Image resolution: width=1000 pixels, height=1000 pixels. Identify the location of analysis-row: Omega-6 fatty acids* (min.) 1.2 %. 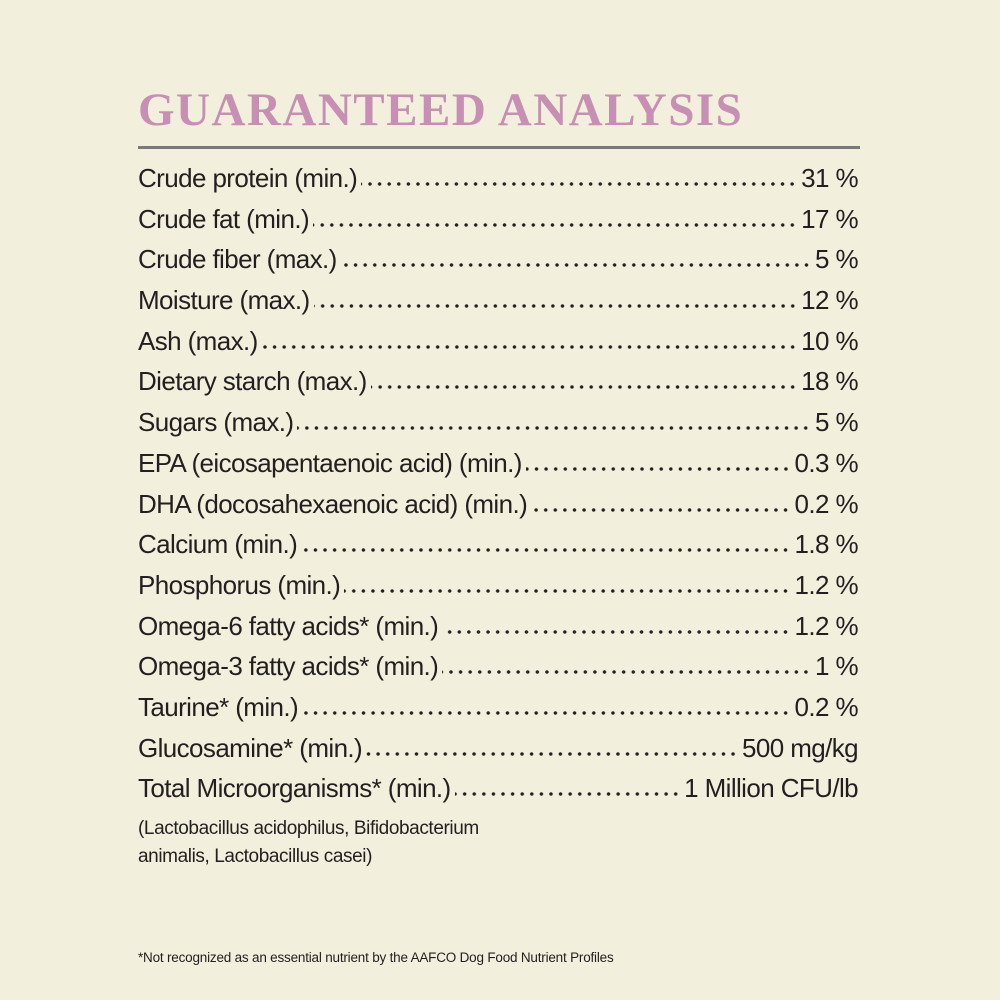
(498, 631).